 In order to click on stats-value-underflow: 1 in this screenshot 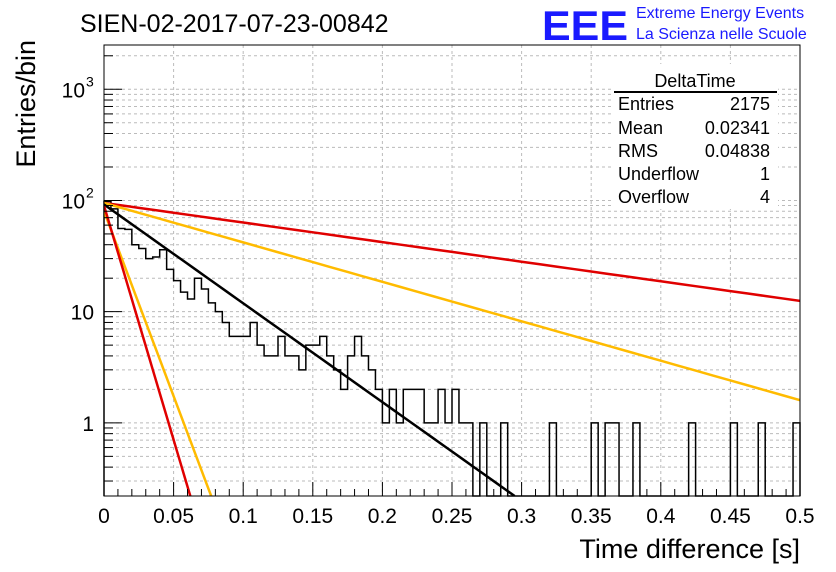, I will do `click(765, 174)`.